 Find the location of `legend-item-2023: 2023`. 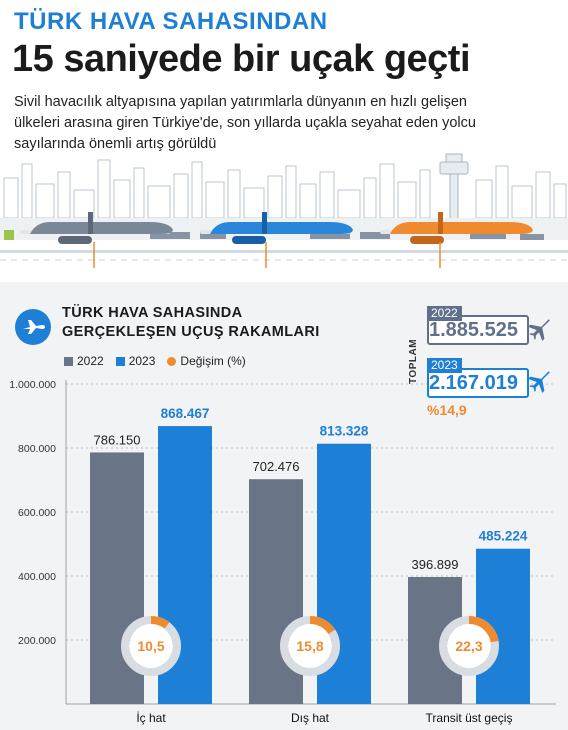

legend-item-2023: 2023 is located at coordinates (135, 361).